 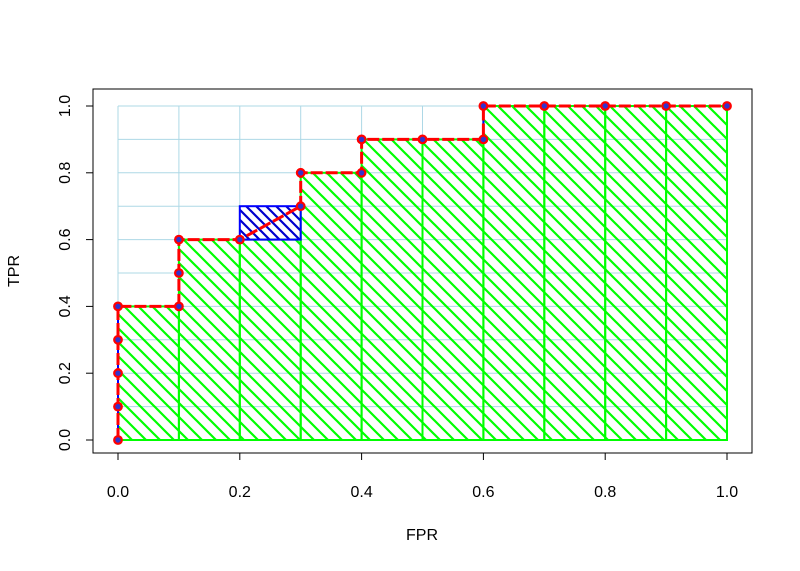 I want to click on x-tick-label: 0.4, so click(x=361, y=492).